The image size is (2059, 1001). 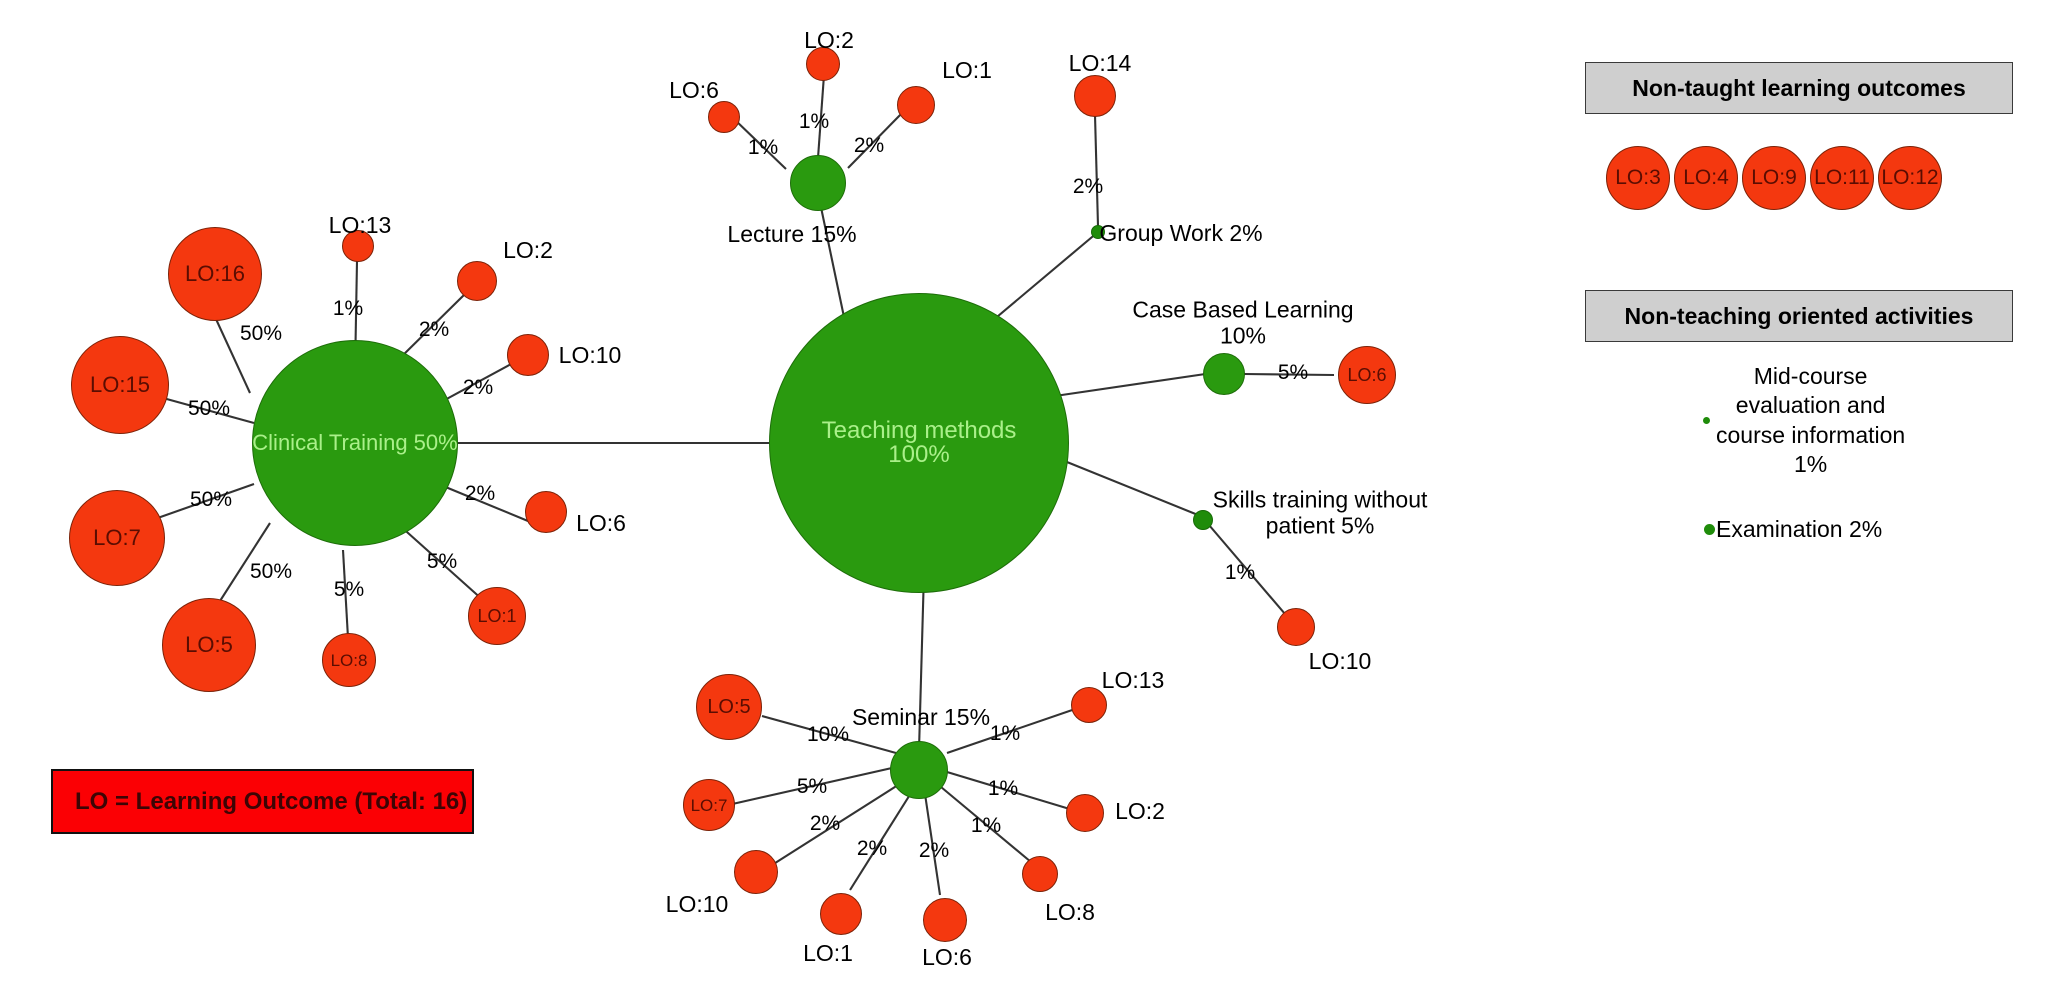 I want to click on node-label: LO:8, so click(x=349, y=660).